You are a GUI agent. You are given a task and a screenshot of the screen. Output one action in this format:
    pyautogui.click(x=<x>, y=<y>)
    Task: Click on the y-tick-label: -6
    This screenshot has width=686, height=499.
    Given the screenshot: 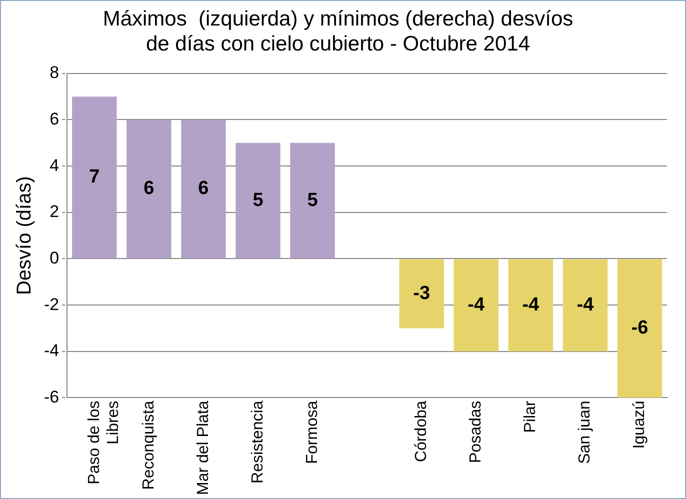 What is the action you would take?
    pyautogui.click(x=52, y=396)
    